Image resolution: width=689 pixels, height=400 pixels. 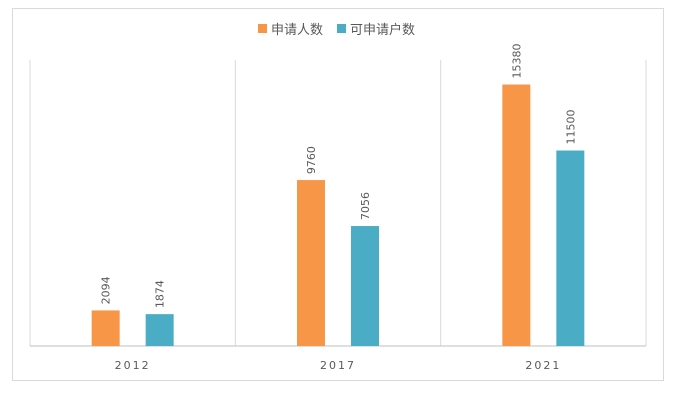 What do you see at coordinates (311, 160) in the screenshot?
I see `data-label-series-0-2017: 9760` at bounding box center [311, 160].